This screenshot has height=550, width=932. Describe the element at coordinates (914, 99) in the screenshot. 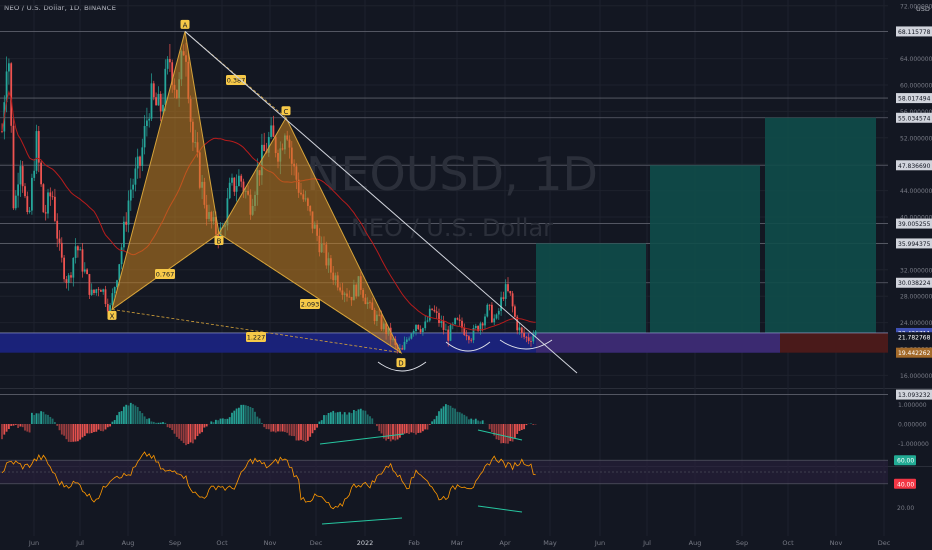

I see `price-level-label: 58.017494` at that location.